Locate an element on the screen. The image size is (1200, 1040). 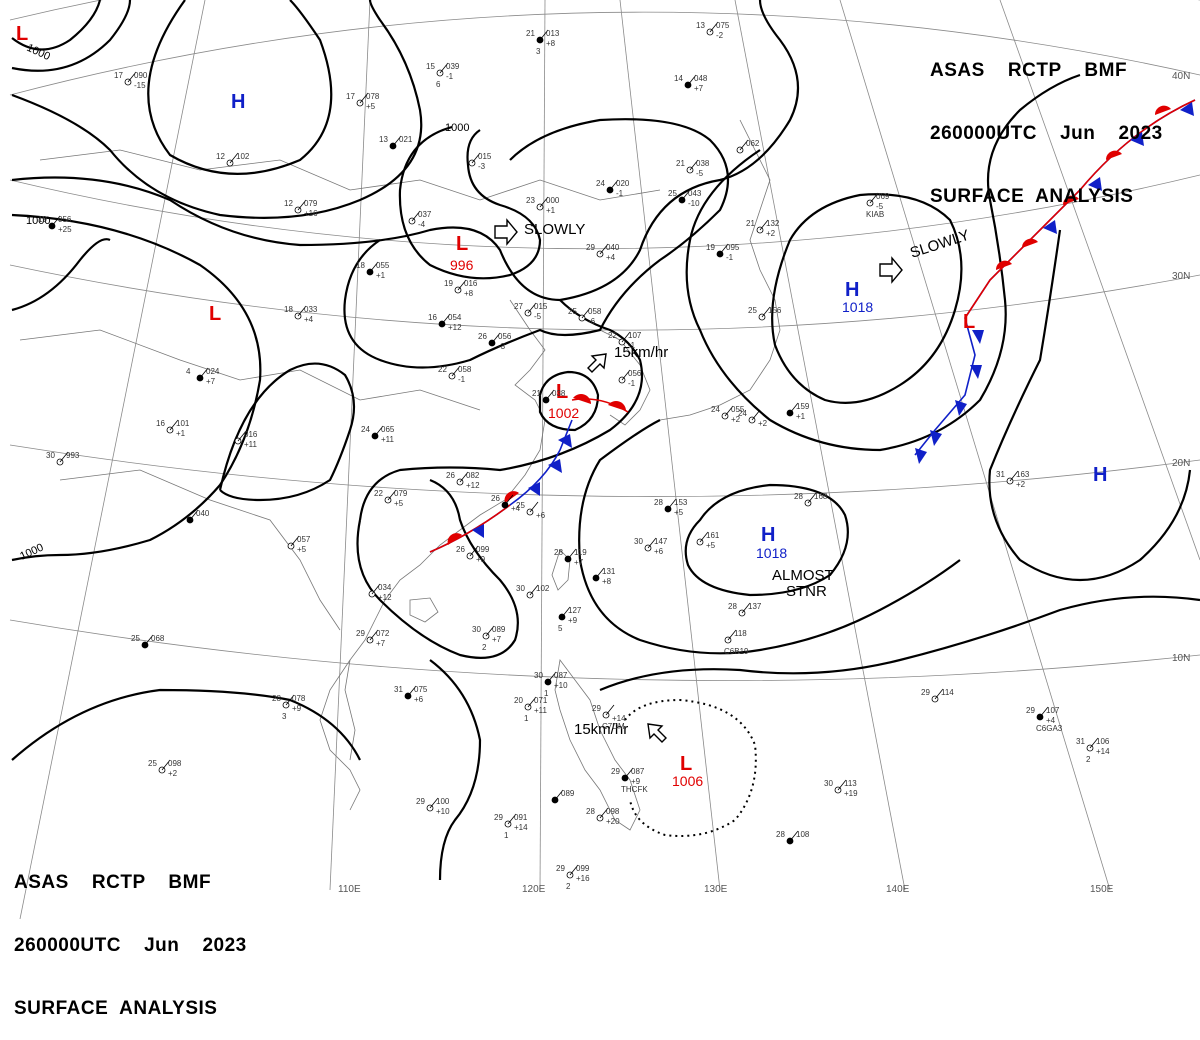
station-plot: 19 056+25 is located at coordinates (55, 224).